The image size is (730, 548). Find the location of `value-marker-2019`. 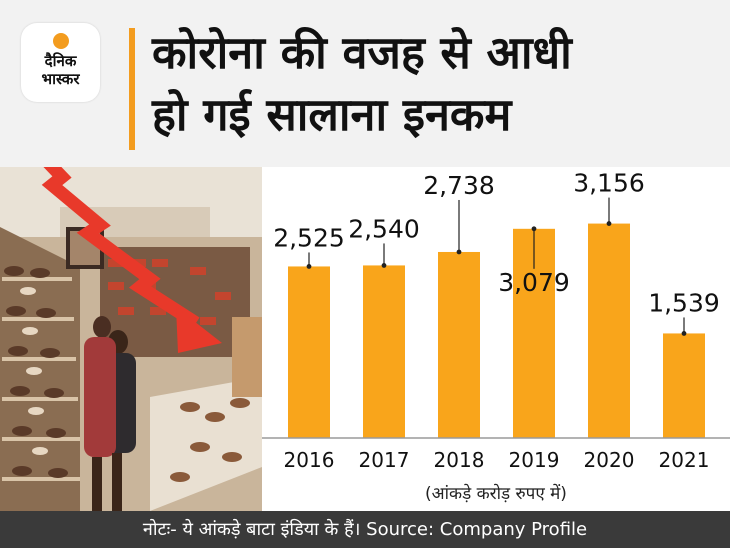

value-marker-2019 is located at coordinates (534, 229).